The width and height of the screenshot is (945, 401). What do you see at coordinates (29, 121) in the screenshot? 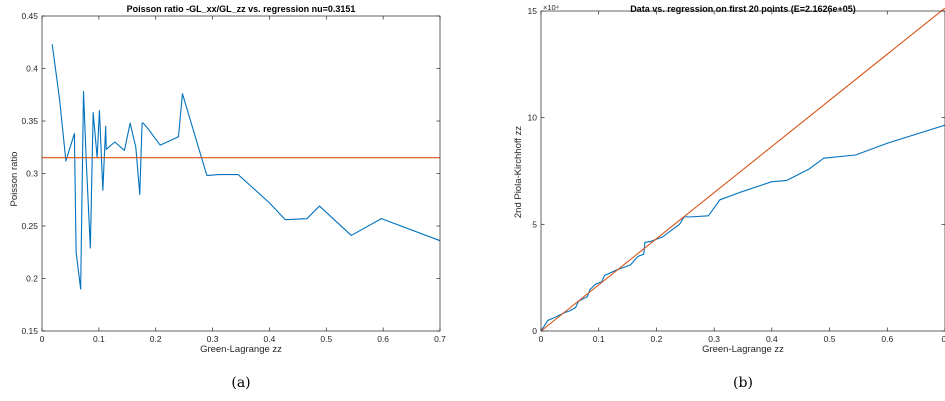
I see `y-tick-label: 0.35` at bounding box center [29, 121].